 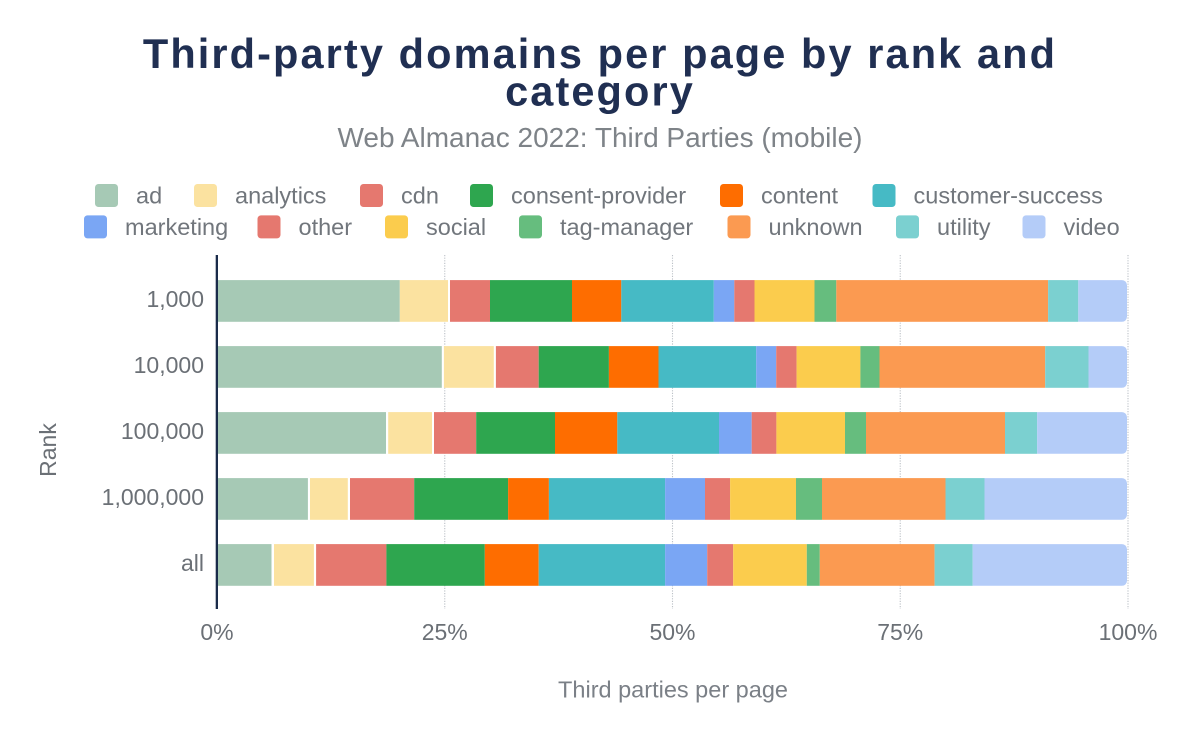 What do you see at coordinates (600, 53) in the screenshot?
I see `svg-text:Third-party domains per page b: Third-party domains per page by rank and` at bounding box center [600, 53].